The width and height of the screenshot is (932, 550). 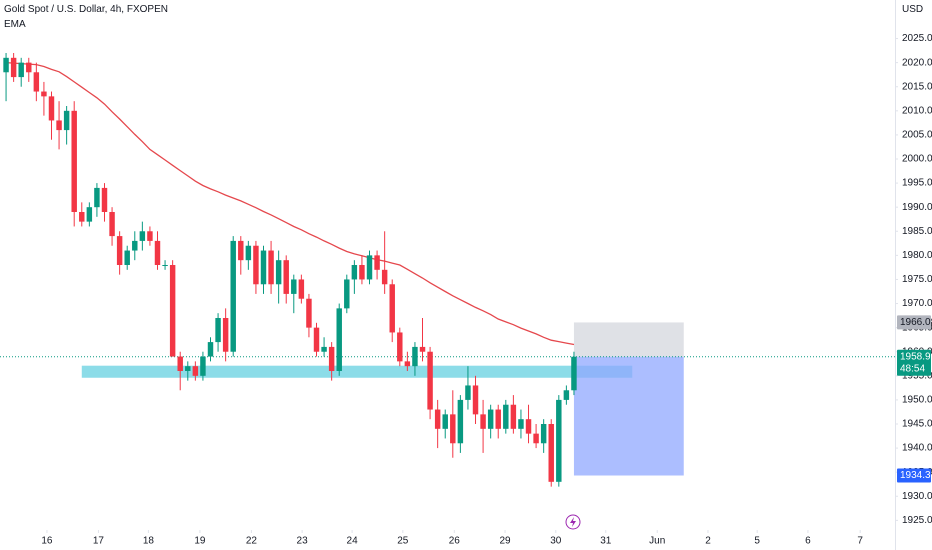 I want to click on y-tick-label: 1945.00, so click(x=917, y=424).